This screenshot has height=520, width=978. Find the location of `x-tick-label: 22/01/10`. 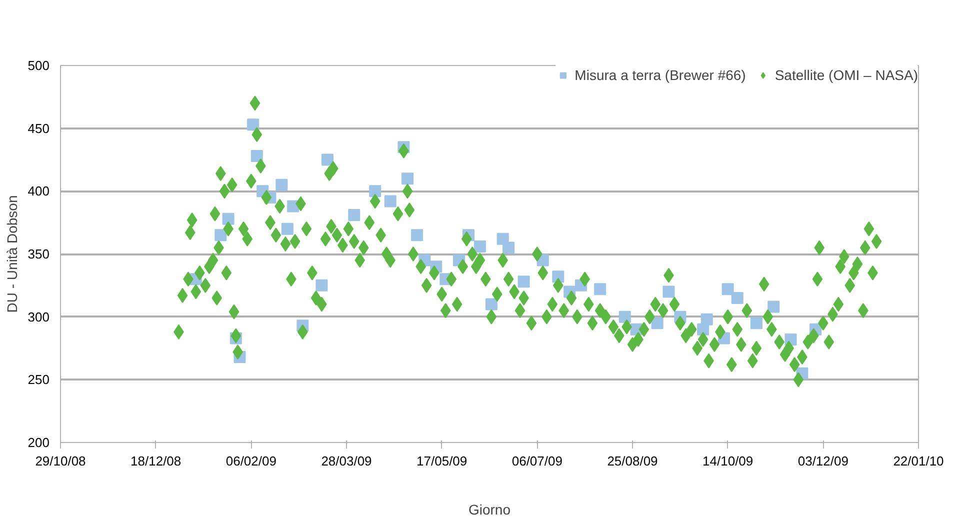

x-tick-label: 22/01/10 is located at coordinates (918, 461).